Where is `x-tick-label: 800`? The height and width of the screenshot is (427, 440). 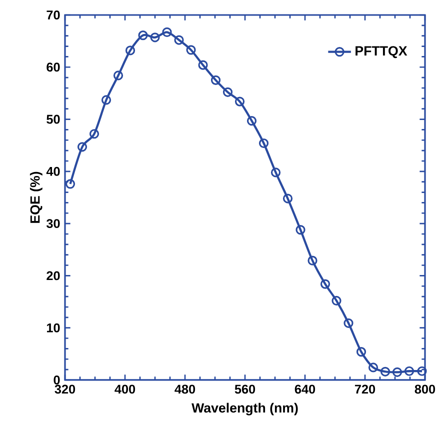 x-tick-label: 800 is located at coordinates (425, 389).